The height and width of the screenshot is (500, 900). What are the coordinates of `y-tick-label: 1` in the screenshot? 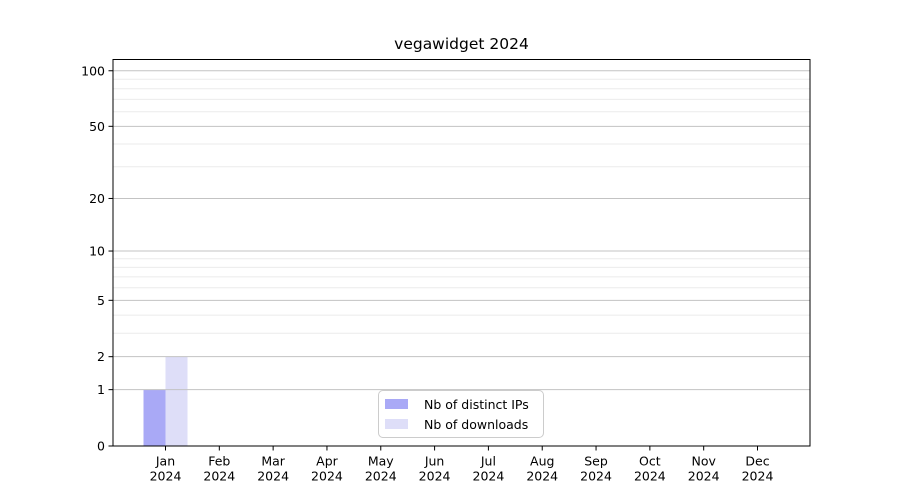 It's located at (101, 389).